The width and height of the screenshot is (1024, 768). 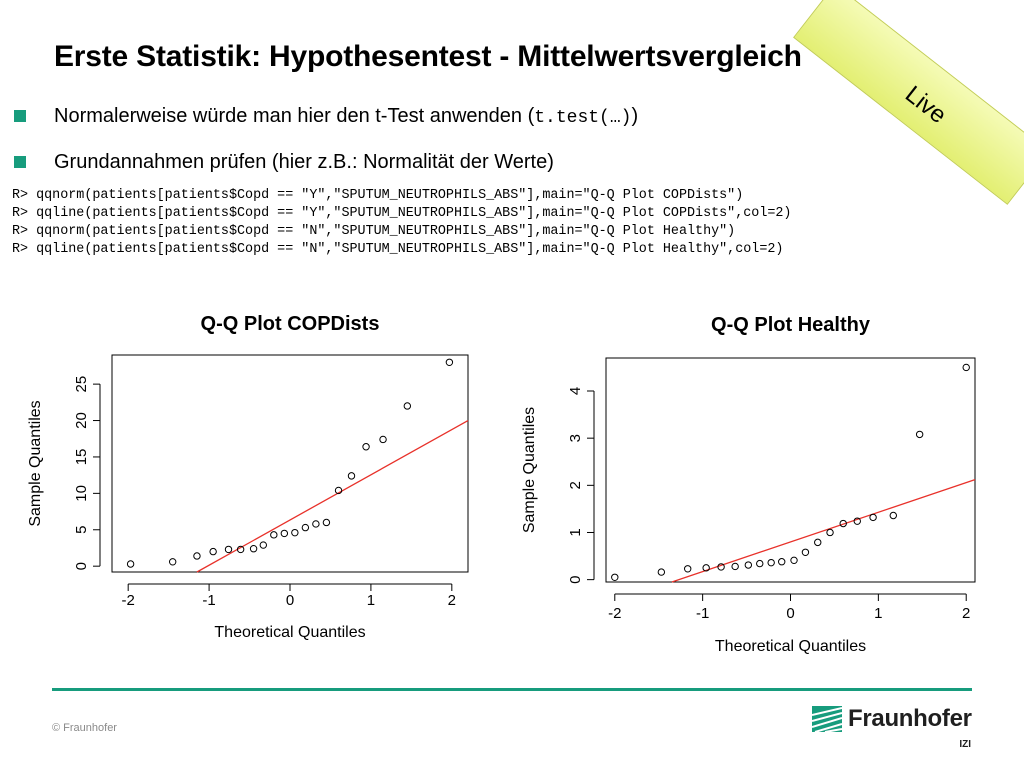 What do you see at coordinates (926, 105) in the screenshot?
I see `live-label: Live` at bounding box center [926, 105].